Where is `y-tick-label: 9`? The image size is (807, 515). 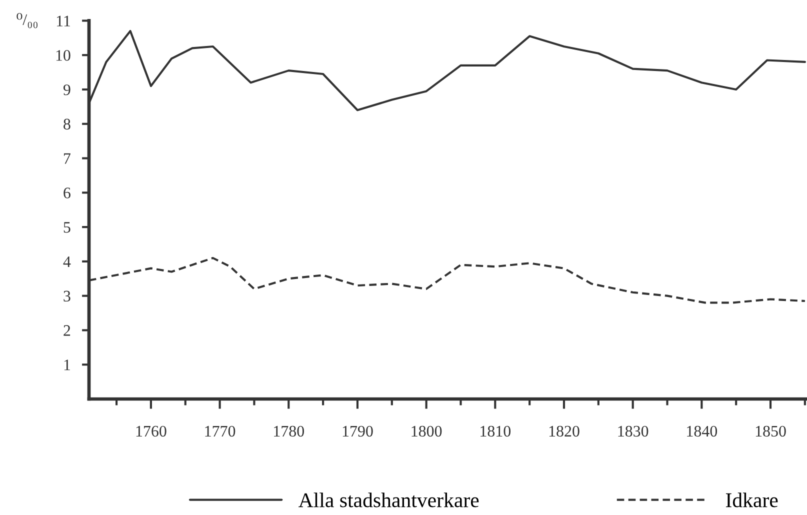 y-tick-label: 9 is located at coordinates (66, 90).